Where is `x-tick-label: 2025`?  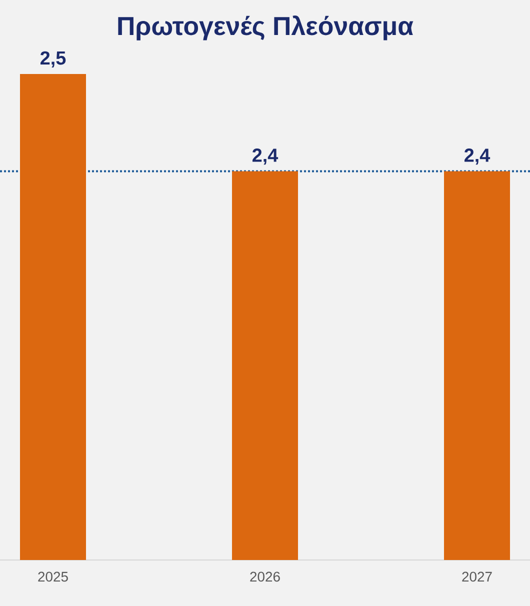
x-tick-label: 2025 is located at coordinates (53, 577).